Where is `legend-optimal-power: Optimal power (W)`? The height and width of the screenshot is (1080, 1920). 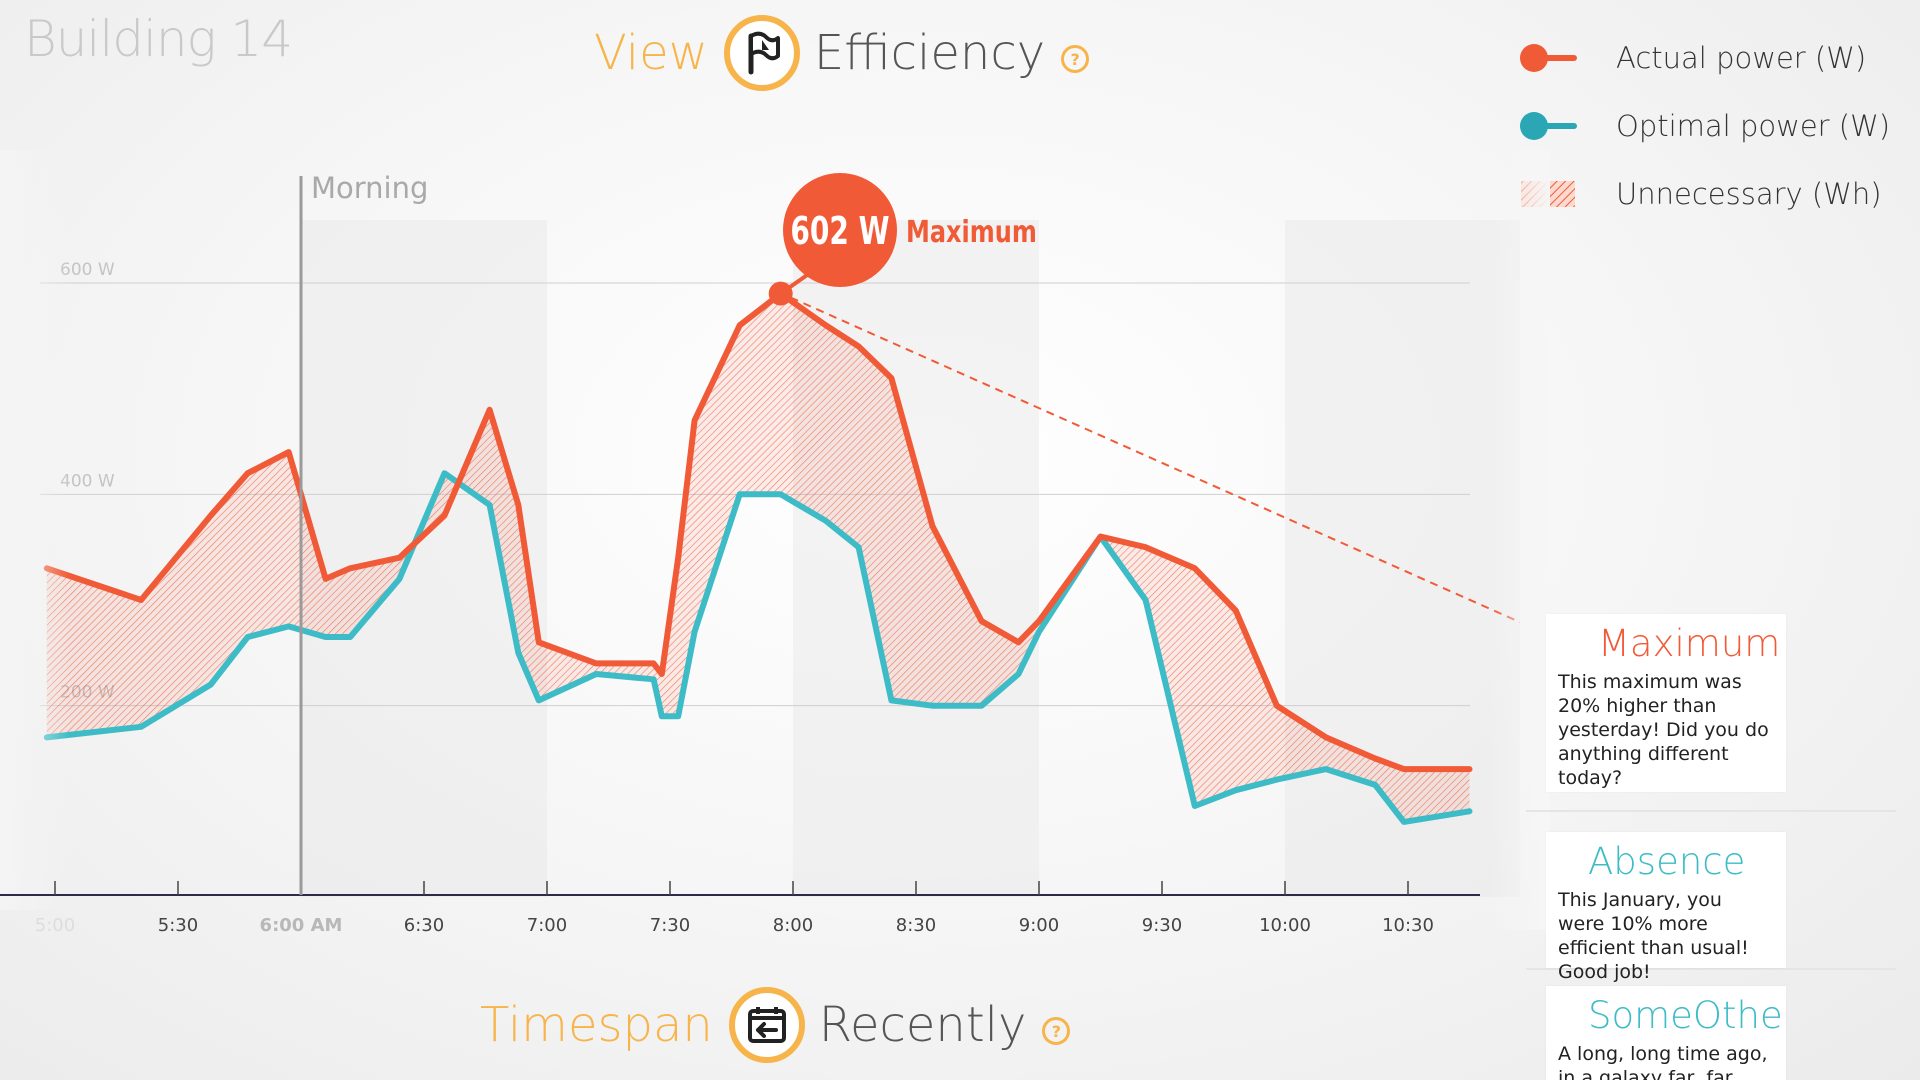 legend-optimal-power: Optimal power (W) is located at coordinates (1704, 126).